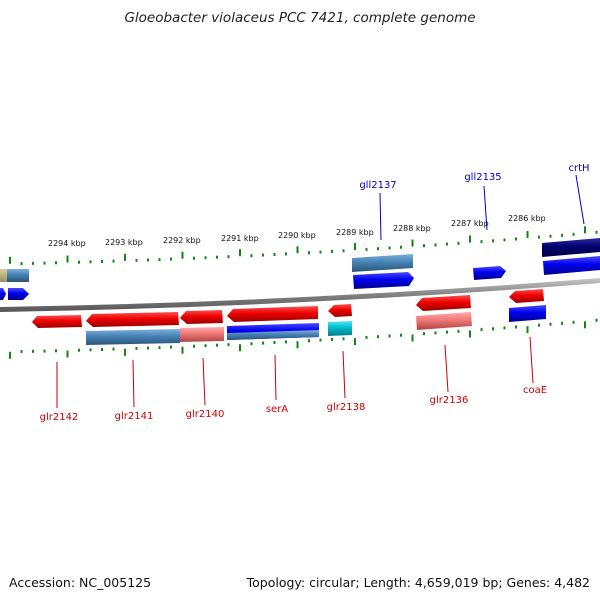 The image size is (600, 600). Describe the element at coordinates (527, 313) in the screenshot. I see `gene-coaE-block` at that location.